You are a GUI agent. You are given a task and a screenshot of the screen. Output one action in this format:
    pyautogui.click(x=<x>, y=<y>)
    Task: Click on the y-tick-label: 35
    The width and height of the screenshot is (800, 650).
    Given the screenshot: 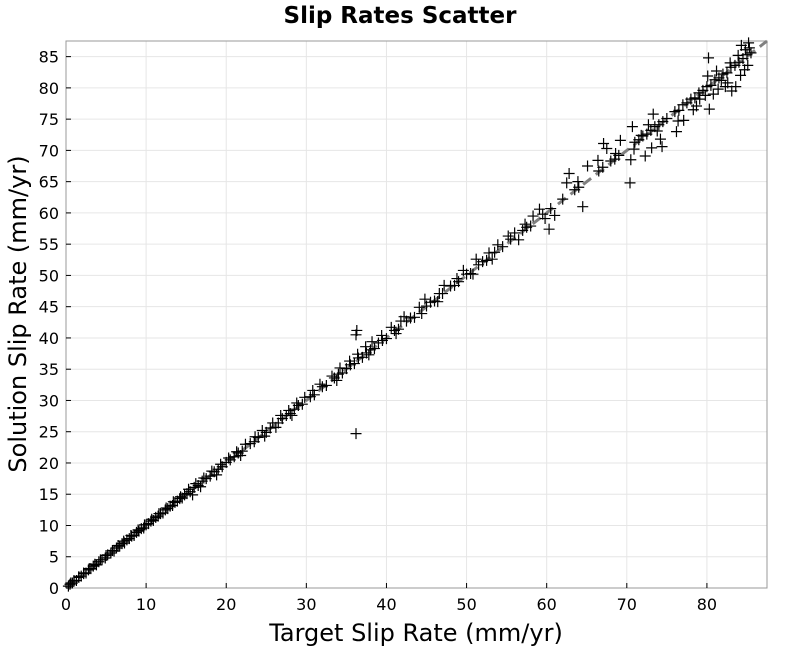 What is the action you would take?
    pyautogui.click(x=49, y=369)
    